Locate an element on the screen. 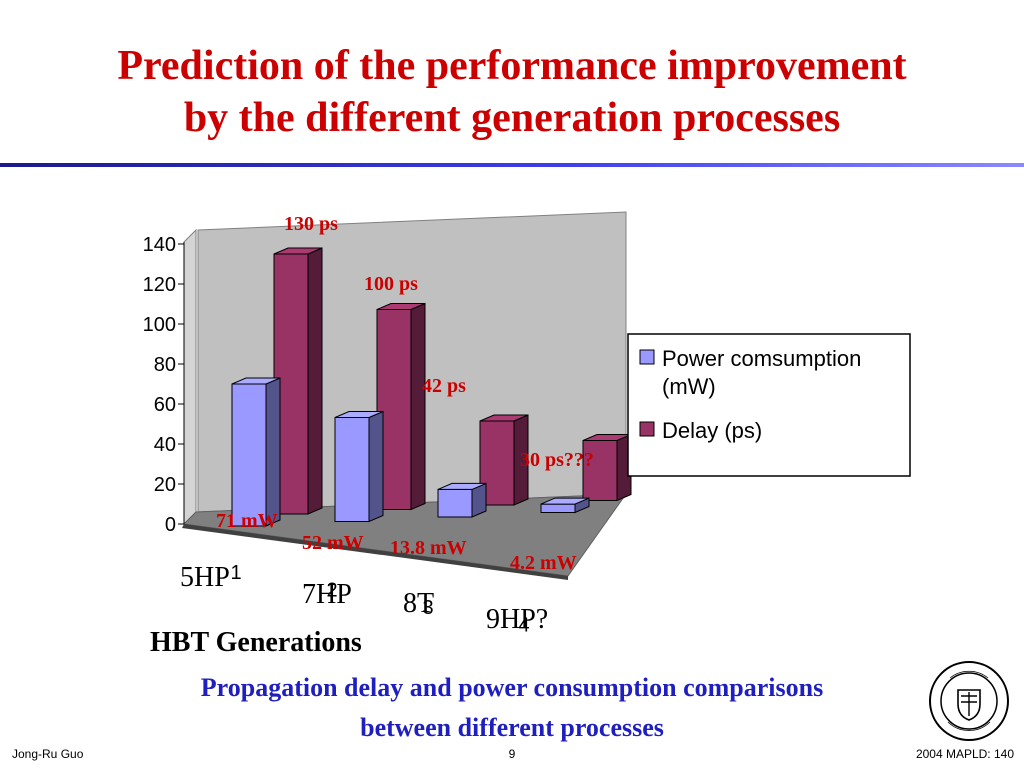 The height and width of the screenshot is (768, 1024). power-value-label: 13.8 mW is located at coordinates (428, 548).